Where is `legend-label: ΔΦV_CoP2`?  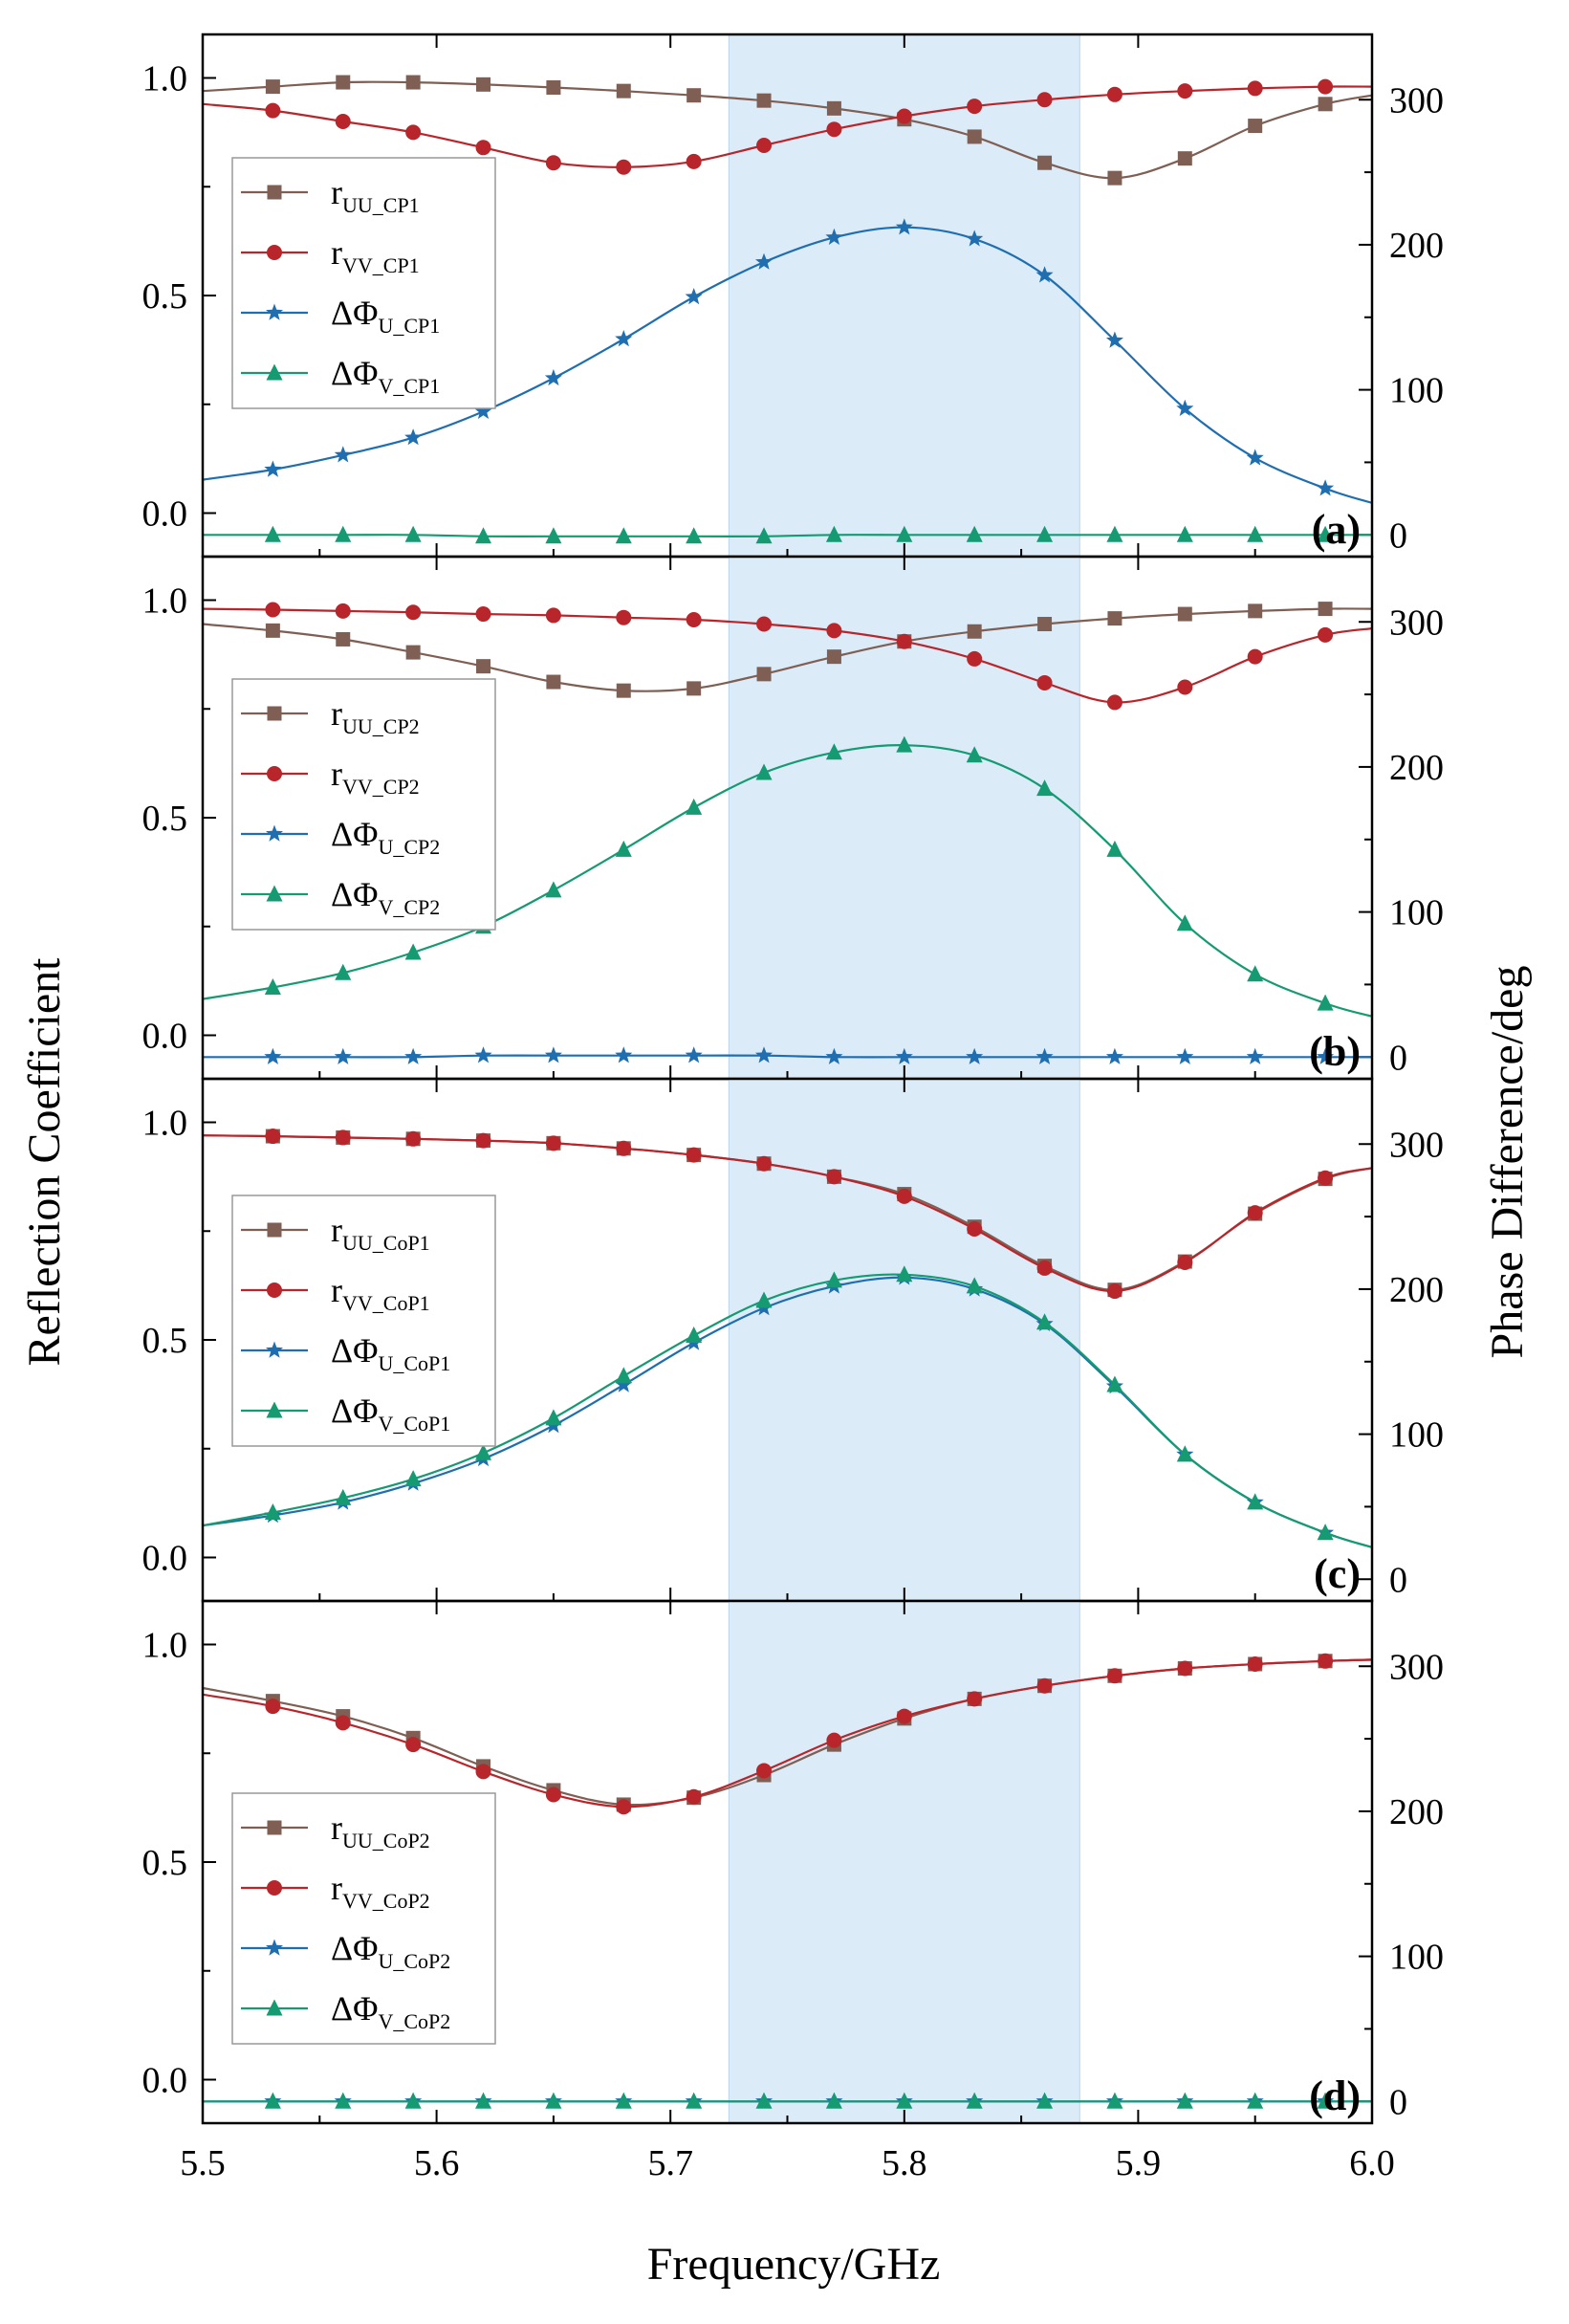 legend-label: ΔΦV_CoP2 is located at coordinates (391, 2011).